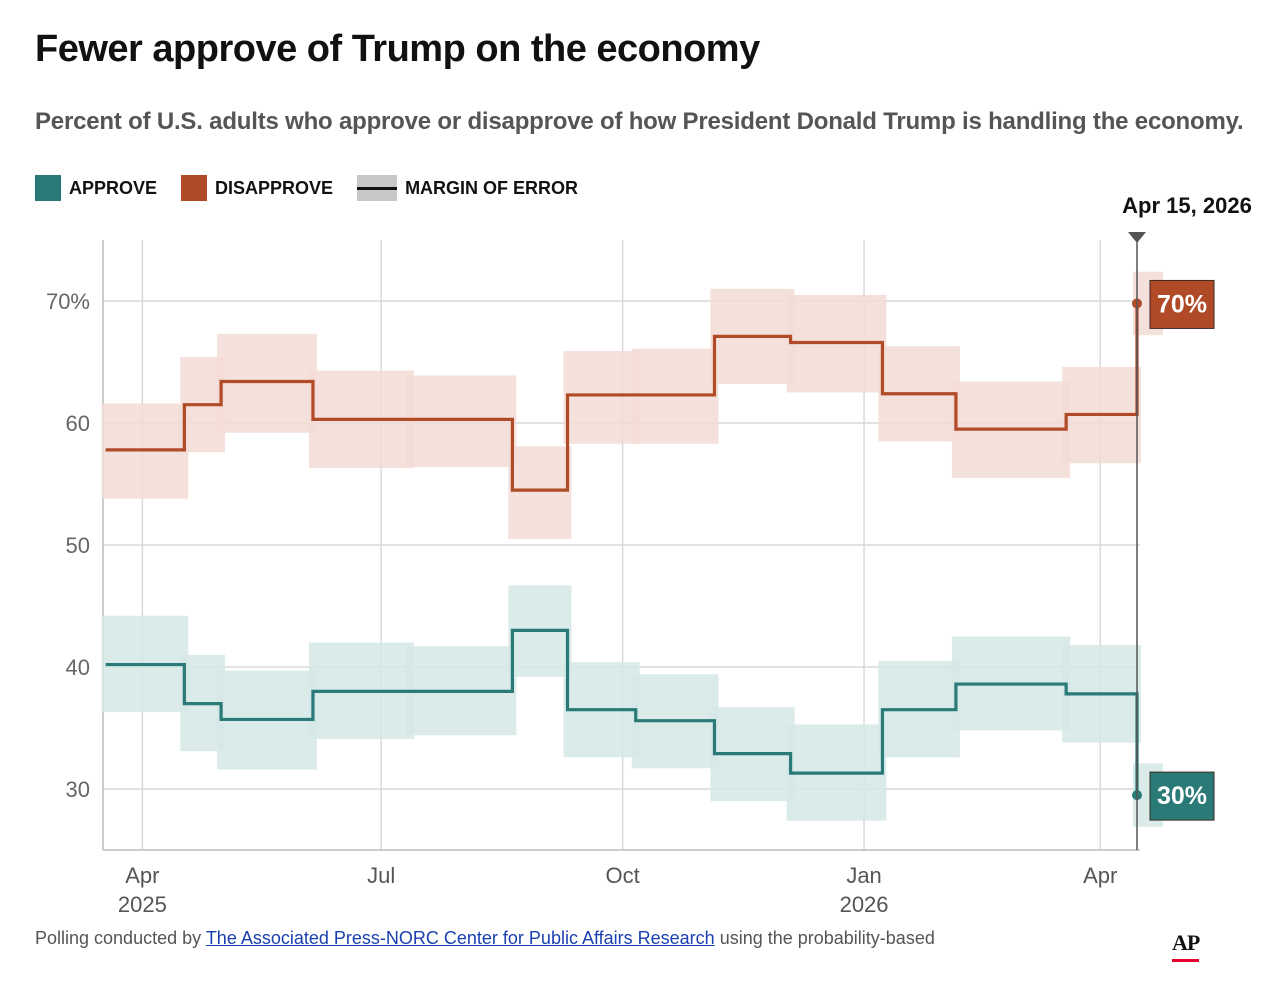 This screenshot has width=1280, height=995. Describe the element at coordinates (113, 187) in the screenshot. I see `legend-approve-label: APPROVE` at that location.